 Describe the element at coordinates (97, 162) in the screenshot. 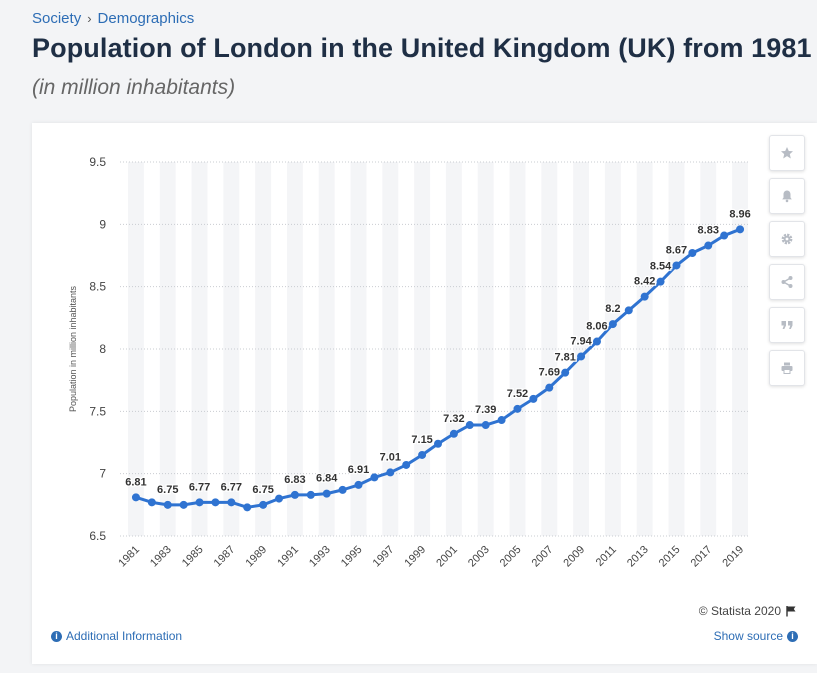

I see `y-tick-label: 9.5` at that location.